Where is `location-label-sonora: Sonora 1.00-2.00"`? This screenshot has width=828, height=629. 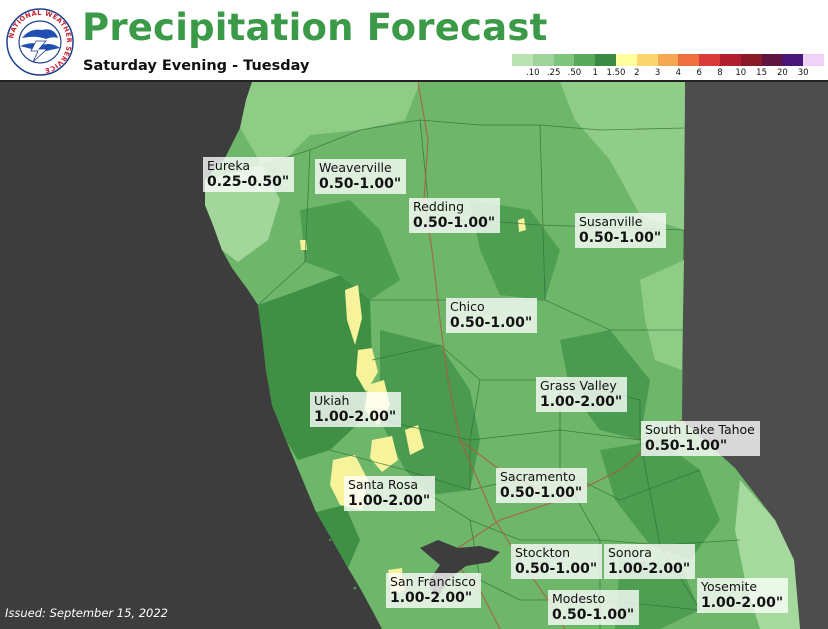 location-label-sonora: Sonora 1.00-2.00" is located at coordinates (650, 562).